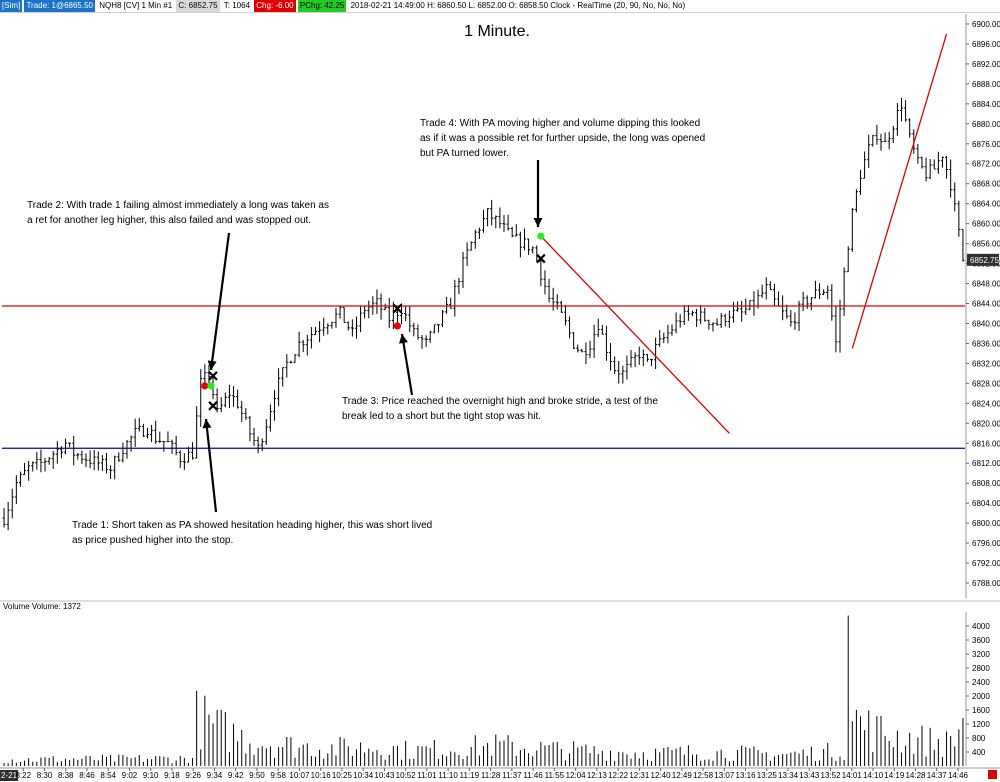  I want to click on trade-4-note-line-3: but PA turned lower., so click(464, 153).